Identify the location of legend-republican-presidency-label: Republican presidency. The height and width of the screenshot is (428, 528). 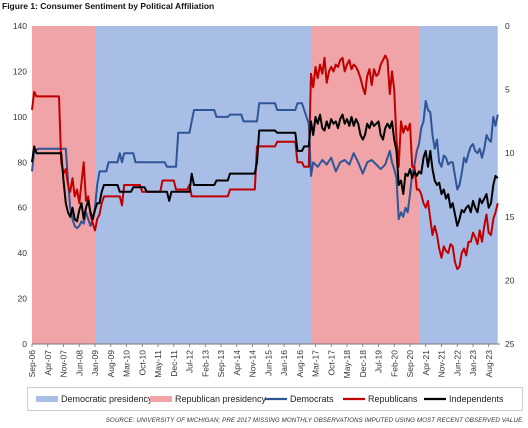
(221, 399).